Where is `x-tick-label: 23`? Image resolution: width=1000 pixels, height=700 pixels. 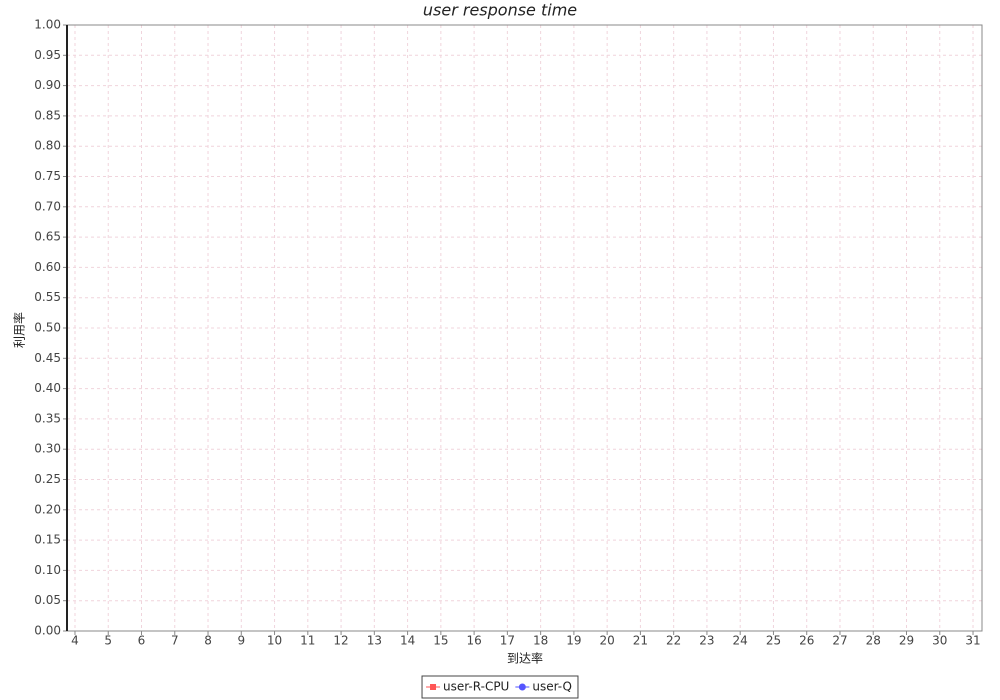 x-tick-label: 23 is located at coordinates (706, 641).